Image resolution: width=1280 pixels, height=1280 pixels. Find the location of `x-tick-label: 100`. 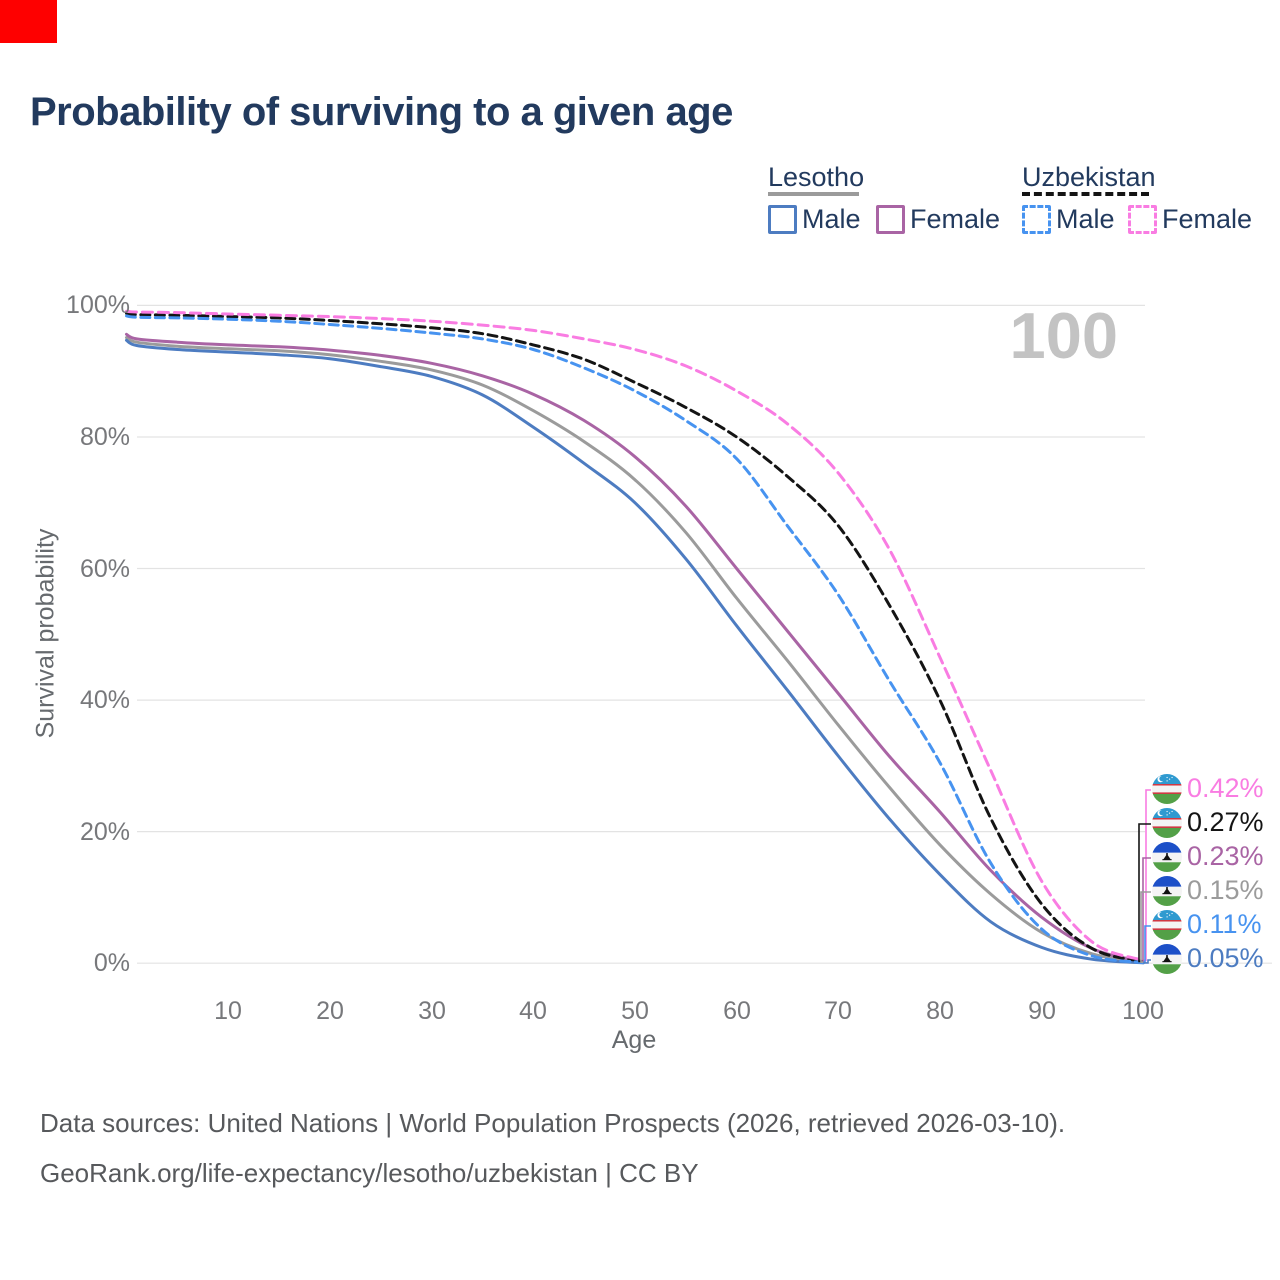

x-tick-label: 100 is located at coordinates (1143, 1011).